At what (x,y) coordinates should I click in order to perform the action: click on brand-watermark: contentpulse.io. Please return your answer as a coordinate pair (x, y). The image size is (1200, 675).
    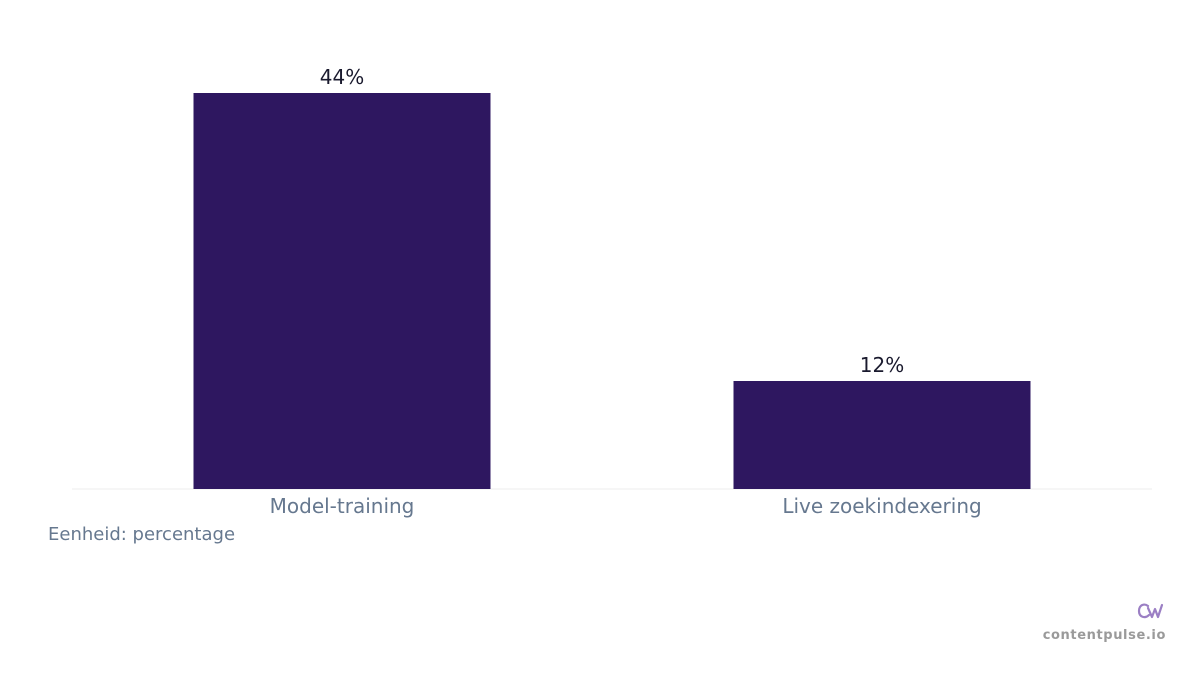
    Looking at the image, I should click on (1104, 621).